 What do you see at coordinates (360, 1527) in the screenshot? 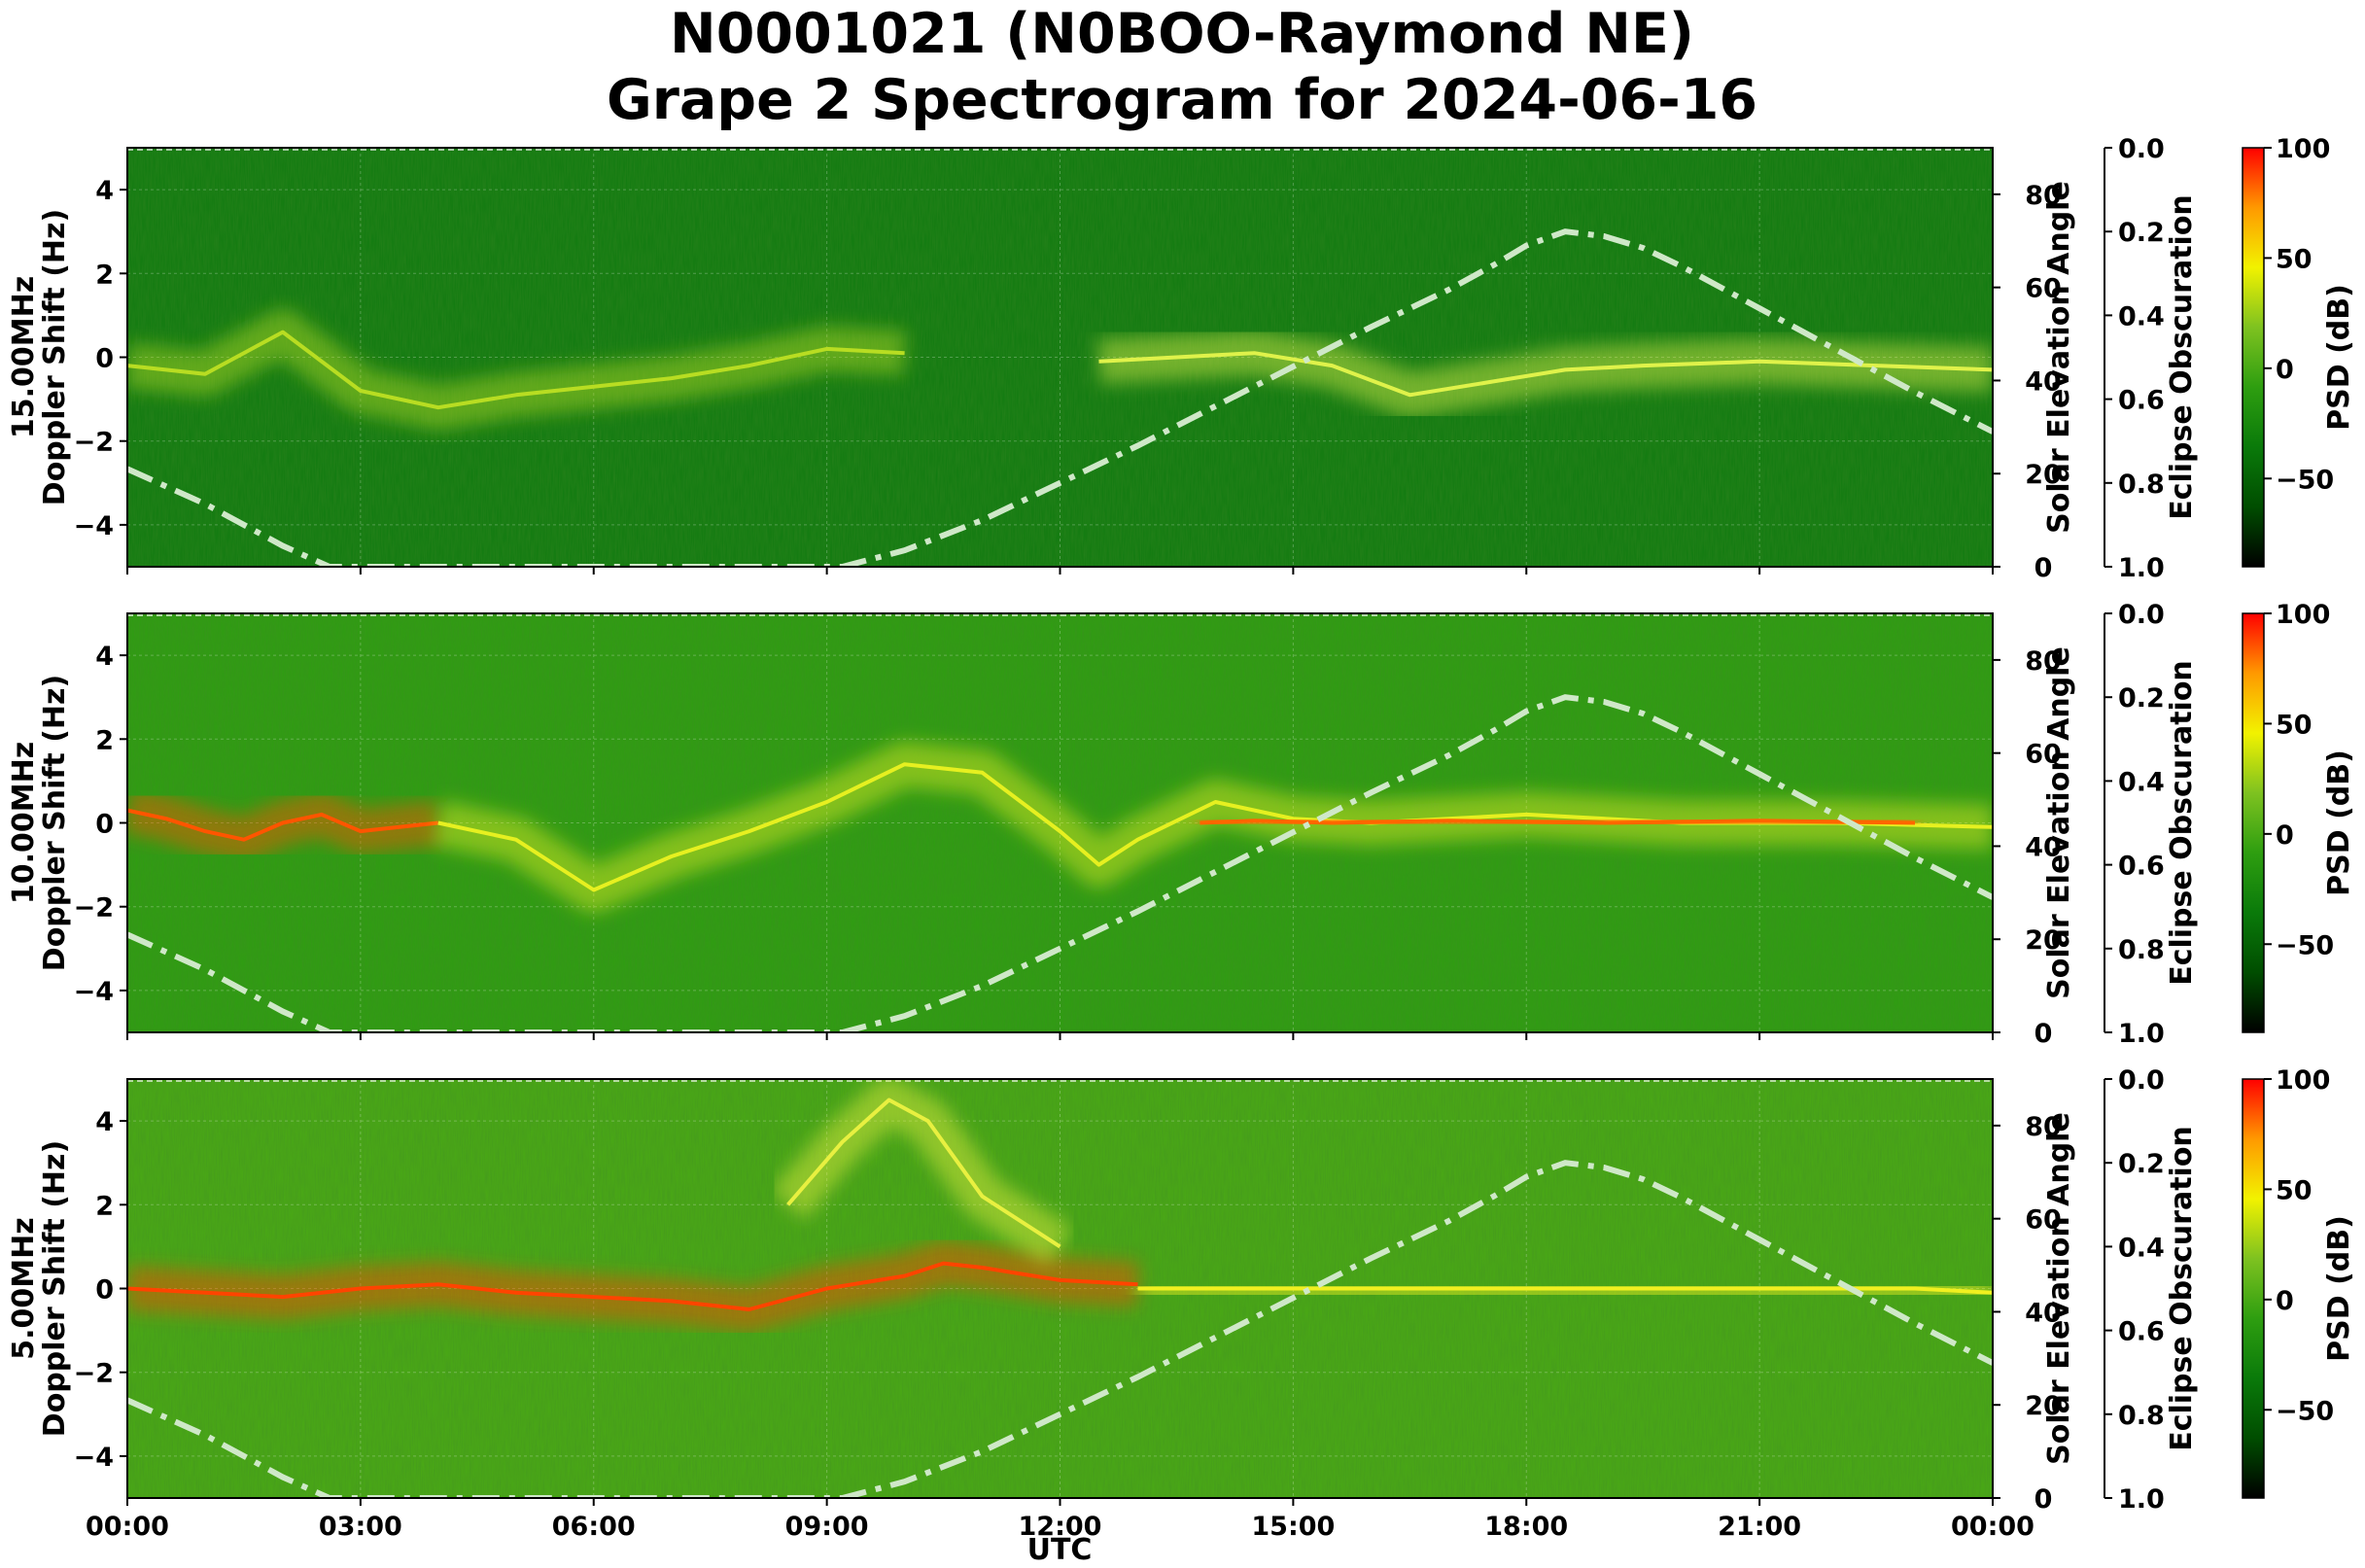
I see `x-tick-label: 03:00` at bounding box center [360, 1527].